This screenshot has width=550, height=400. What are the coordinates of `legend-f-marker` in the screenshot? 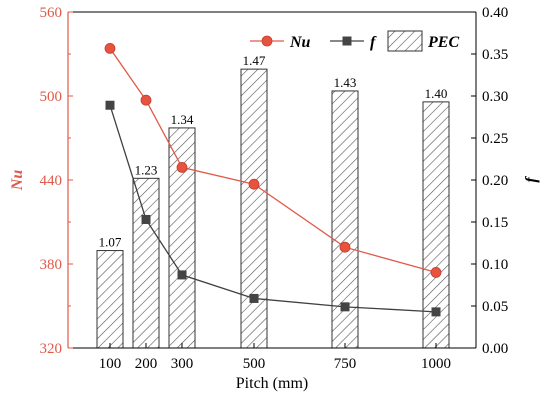 It's located at (347, 41).